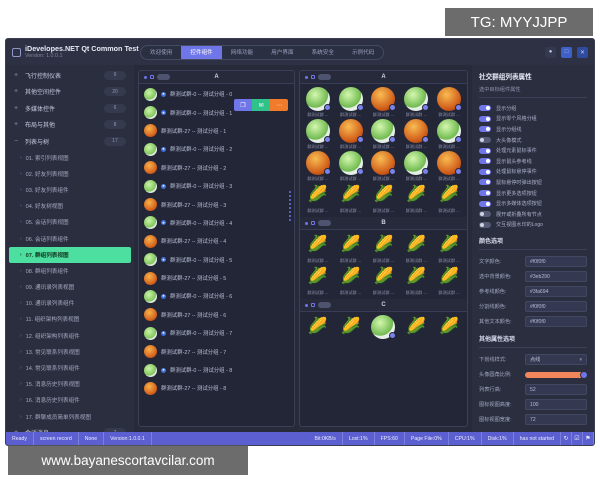 Image resolution: width=600 pixels, height=480 pixels. What do you see at coordinates (556, 292) in the screenshot?
I see `color-value: #3fa694` at bounding box center [556, 292].